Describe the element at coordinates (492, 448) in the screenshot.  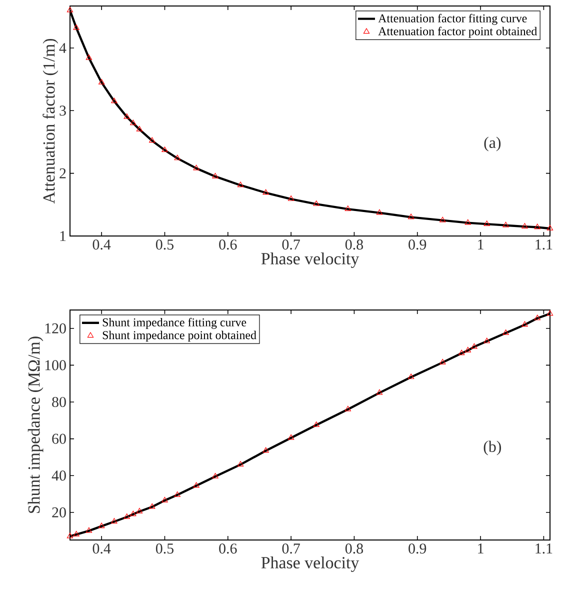
I see `annotation: (b)` at that location.